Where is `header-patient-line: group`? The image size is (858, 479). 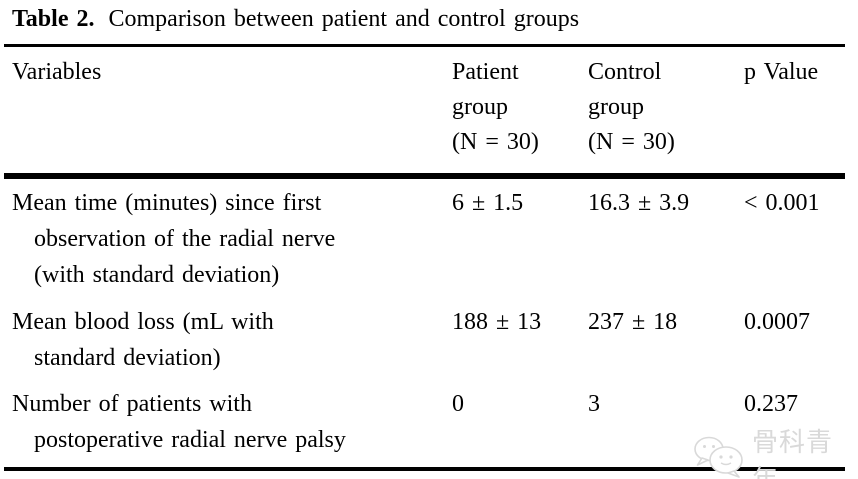
header-patient-line: group is located at coordinates (480, 107).